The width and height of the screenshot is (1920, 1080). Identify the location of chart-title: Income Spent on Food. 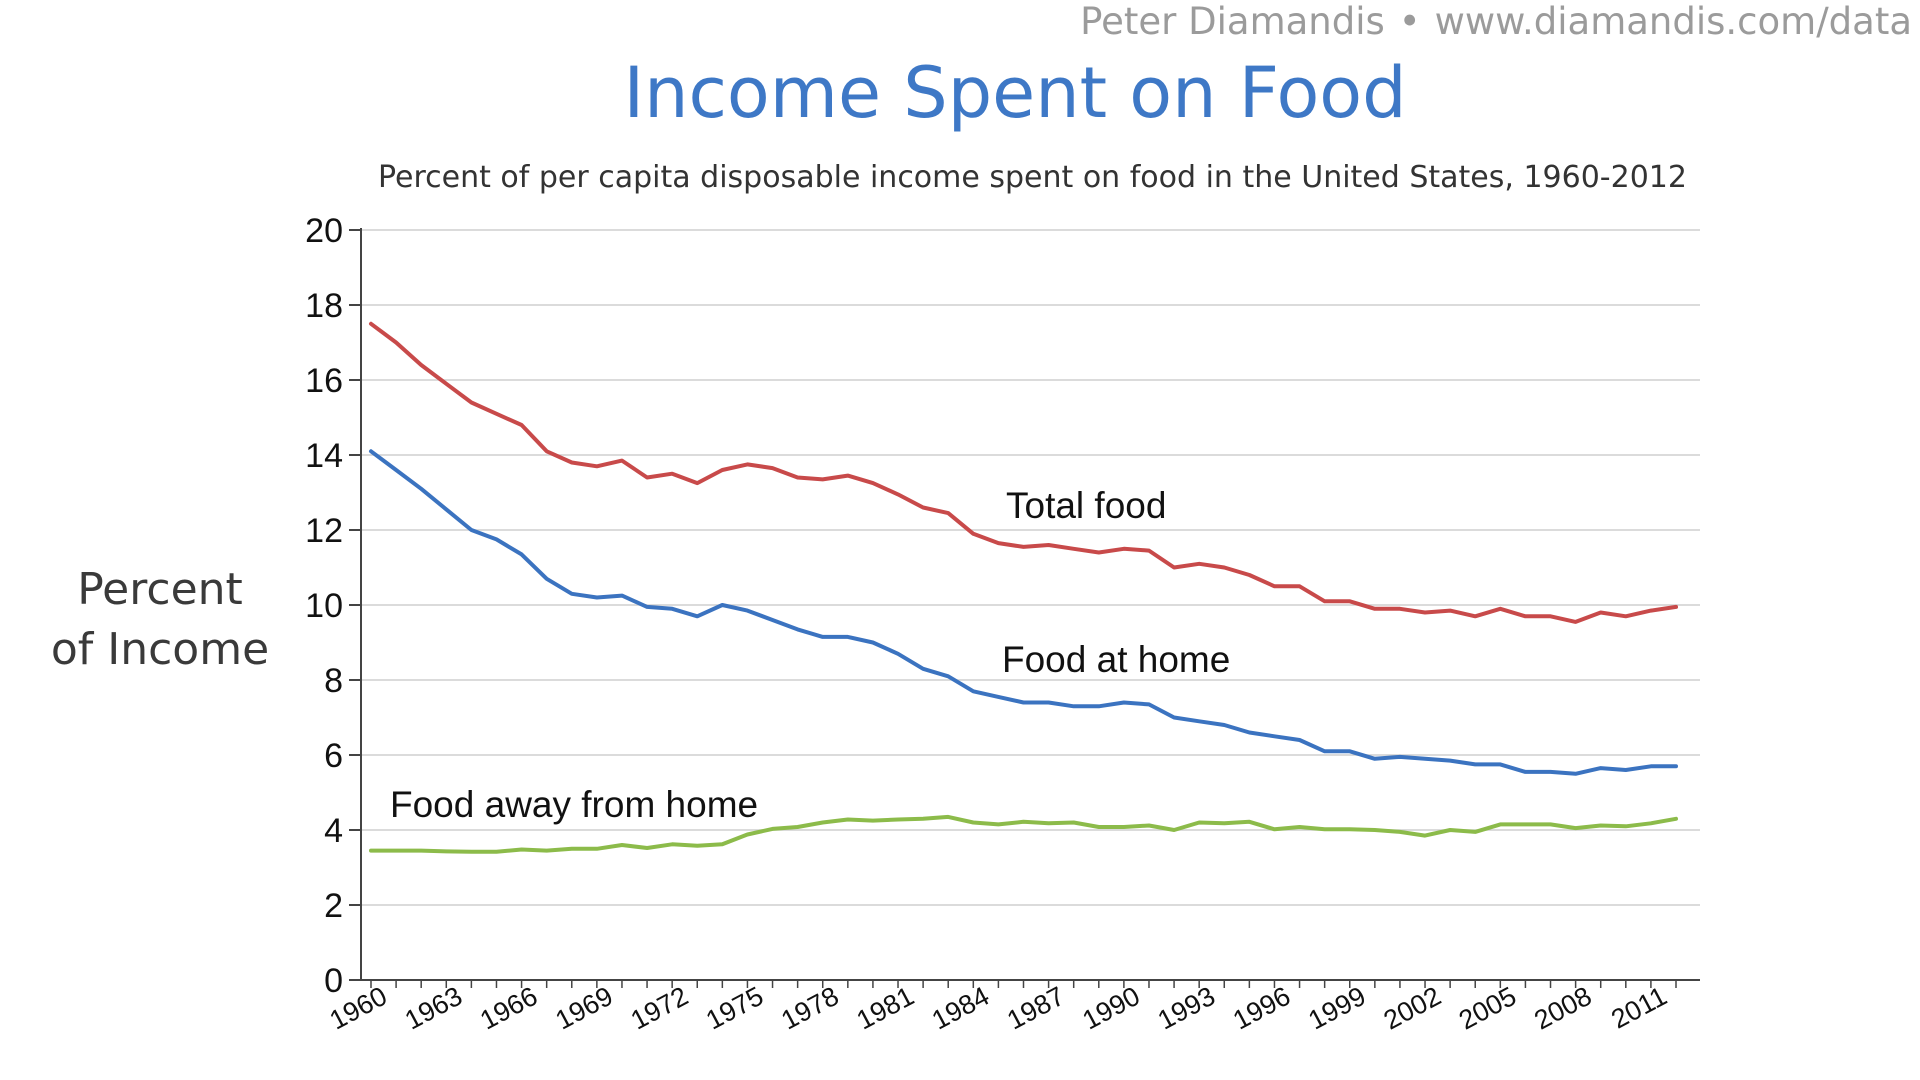
(1015, 93).